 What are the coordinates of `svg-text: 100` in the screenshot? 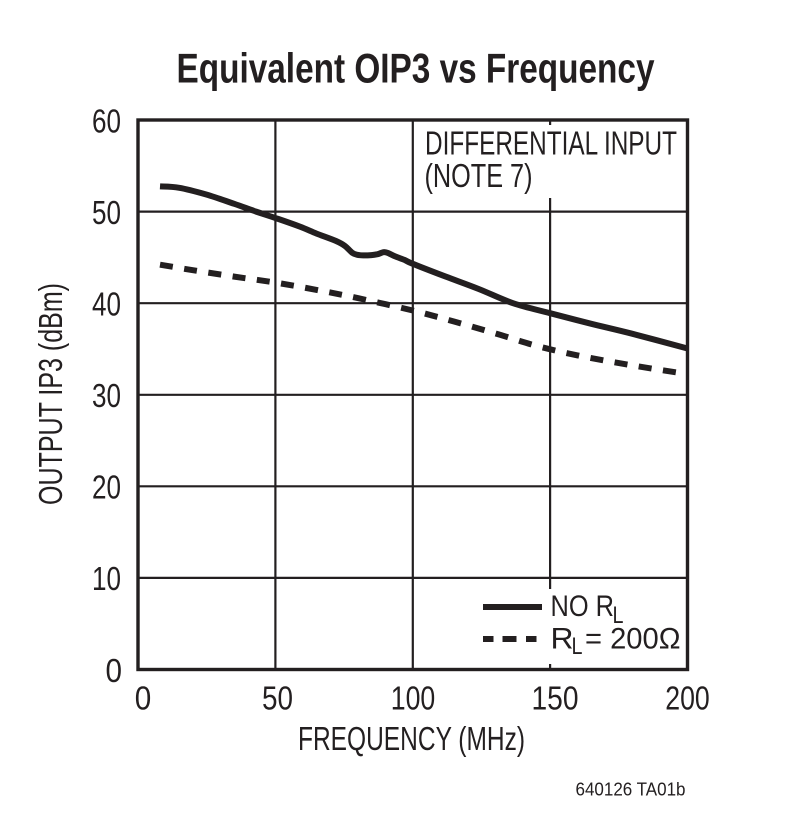 It's located at (413, 698).